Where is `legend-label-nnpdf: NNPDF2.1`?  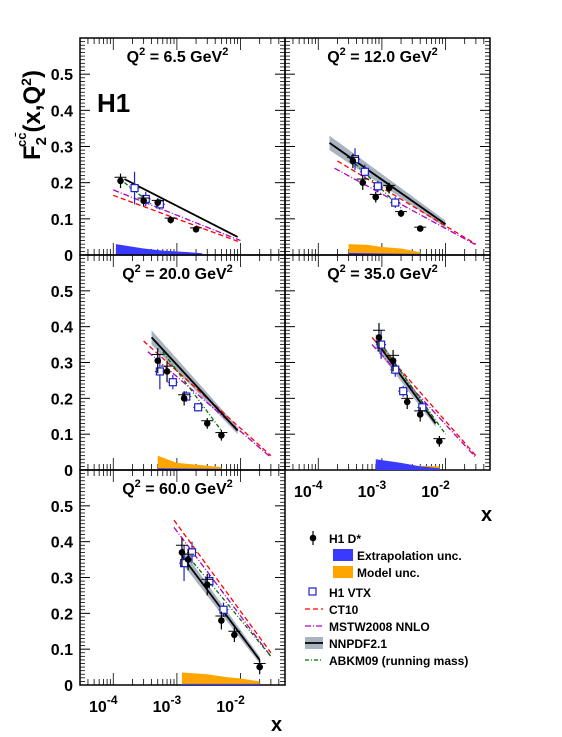 legend-label-nnpdf: NNPDF2.1 is located at coordinates (358, 644).